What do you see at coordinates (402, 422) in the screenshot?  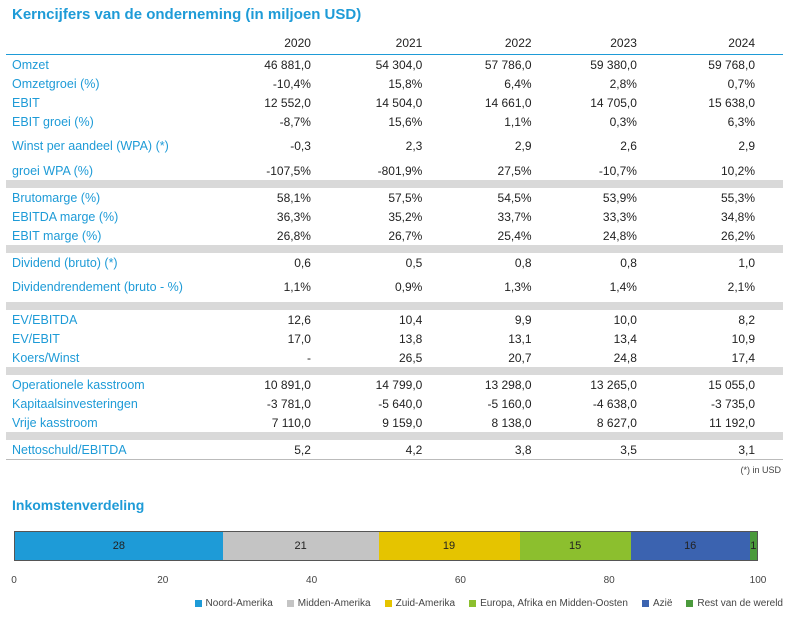 I see `row-value: 9 159,0` at bounding box center [402, 422].